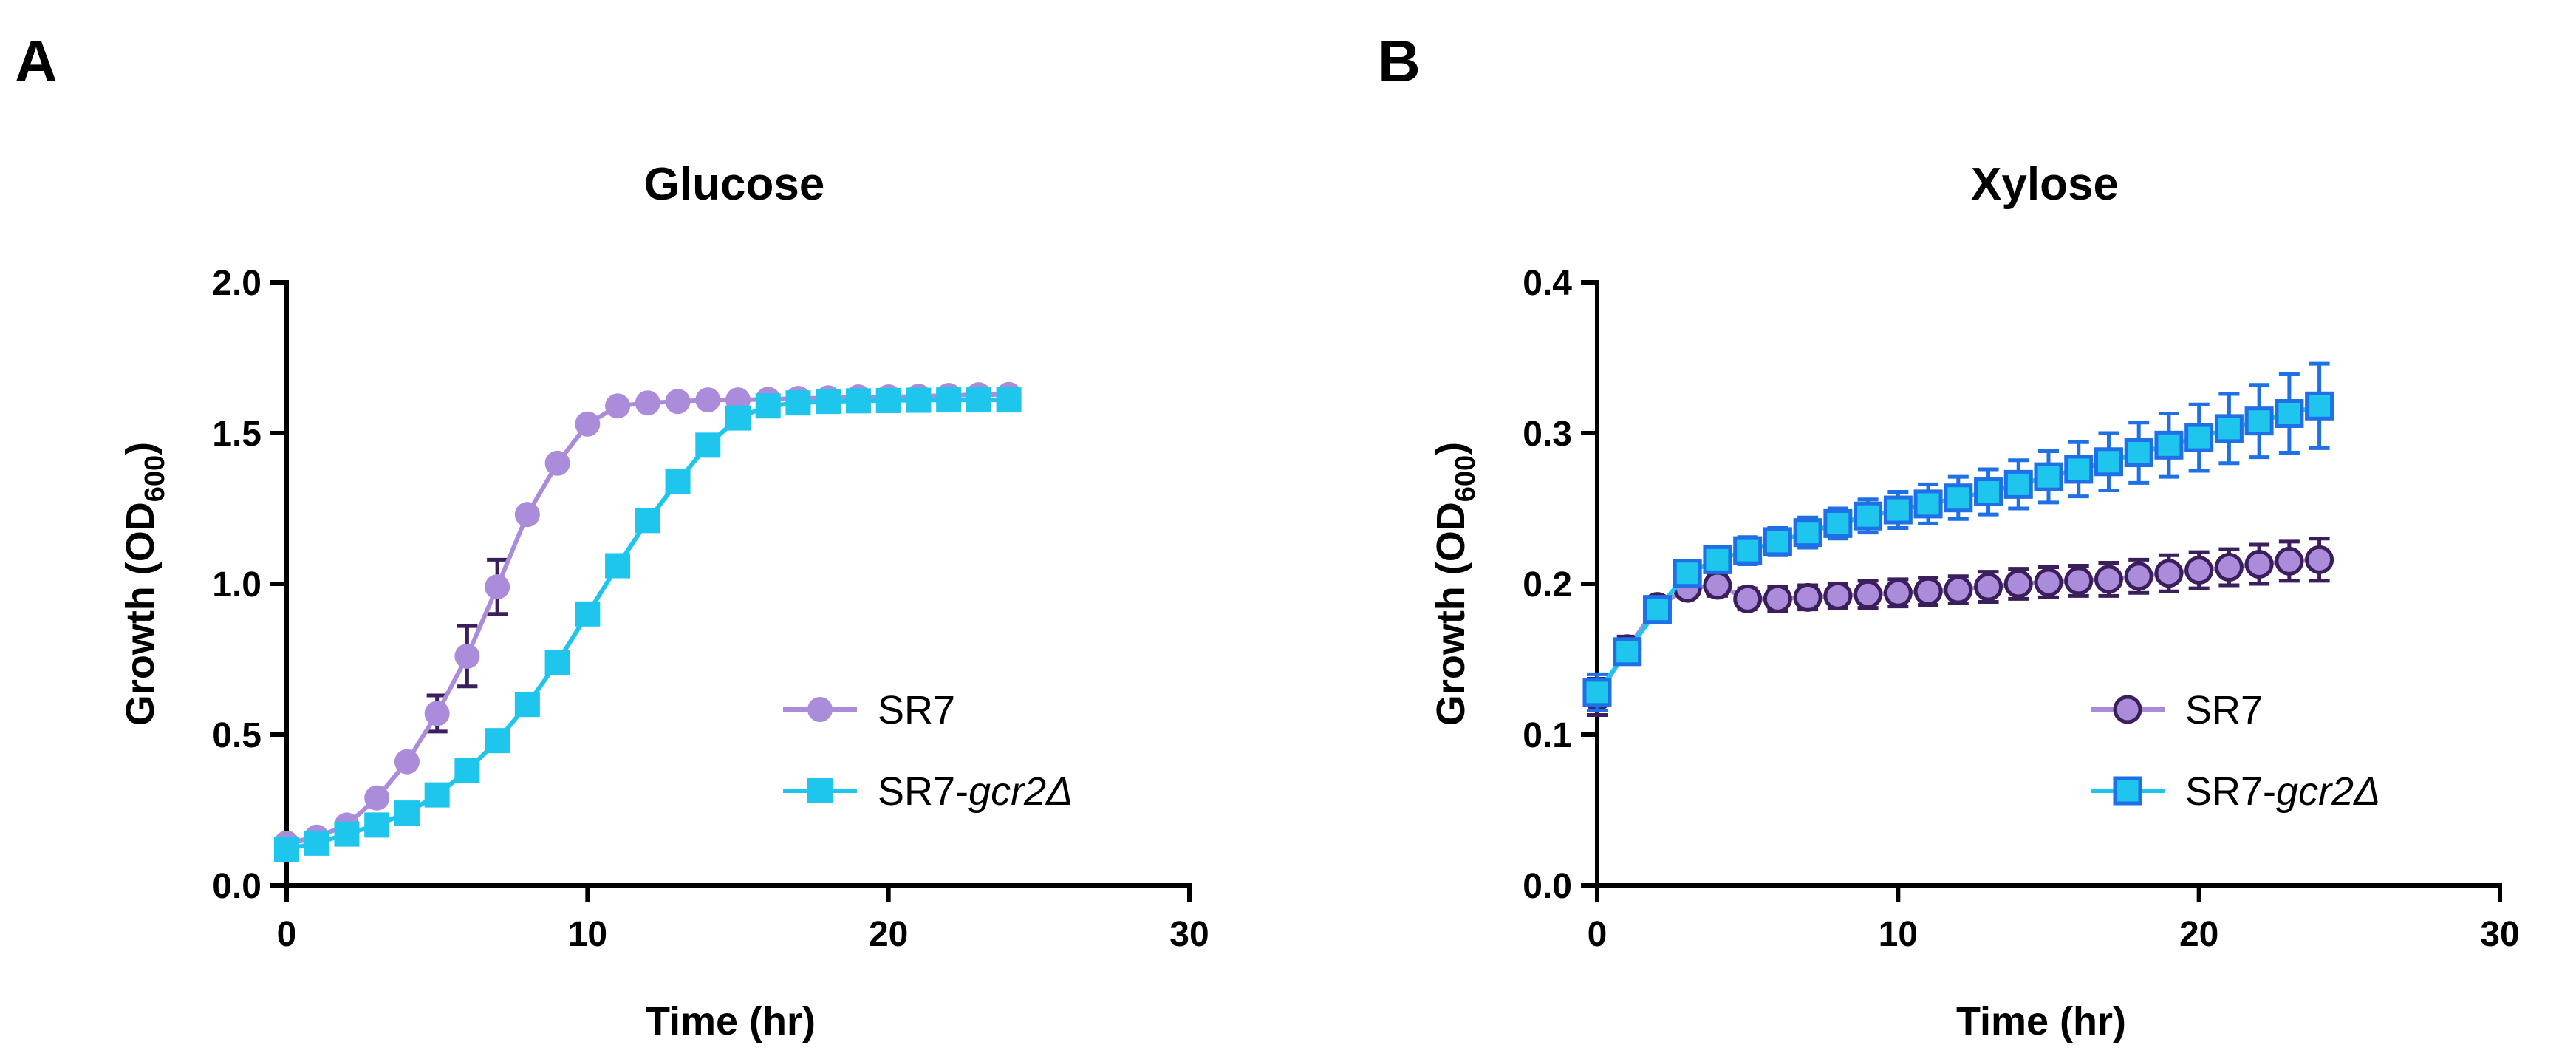  I want to click on y-tick-label: 0.1, so click(1548, 735).